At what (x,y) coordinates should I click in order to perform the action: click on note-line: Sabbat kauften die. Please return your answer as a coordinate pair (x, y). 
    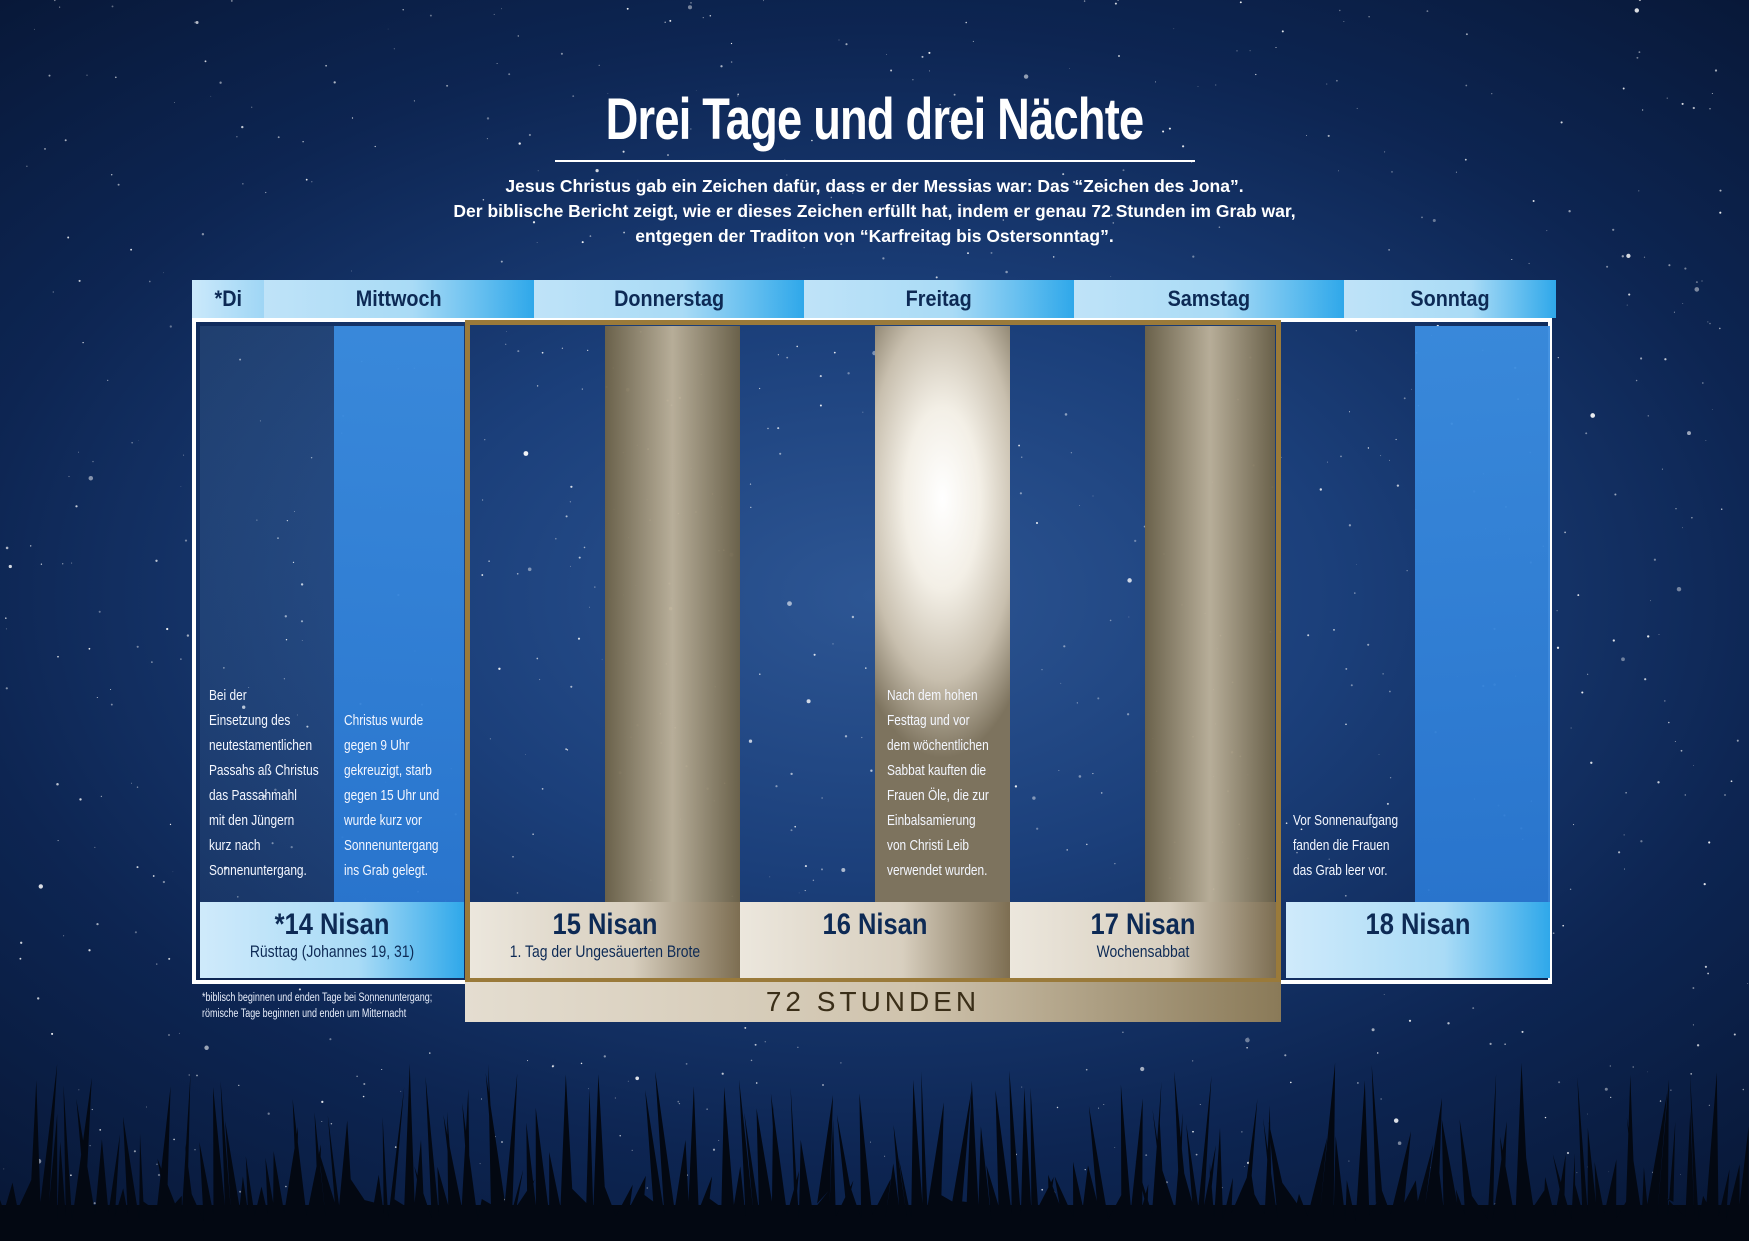
    Looking at the image, I should click on (937, 771).